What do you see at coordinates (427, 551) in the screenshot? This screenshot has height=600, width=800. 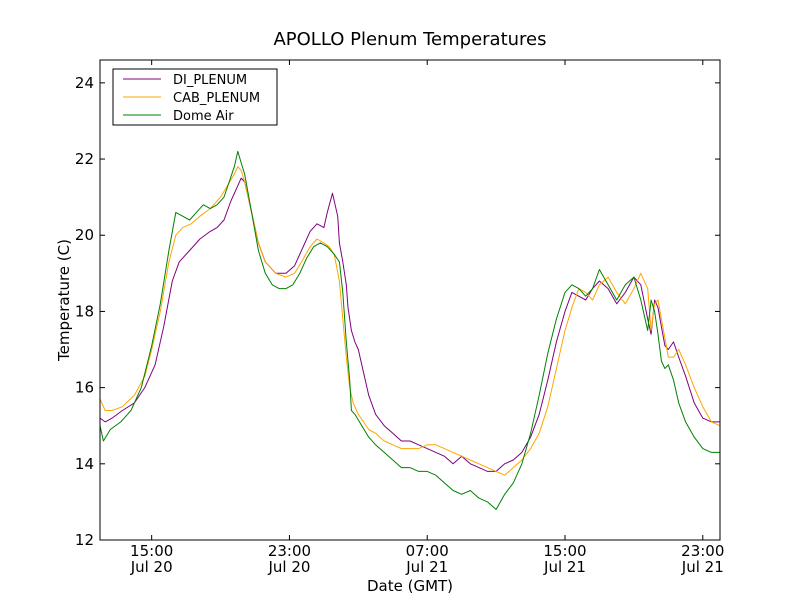 I see `x-tick-time-label: 07:00` at bounding box center [427, 551].